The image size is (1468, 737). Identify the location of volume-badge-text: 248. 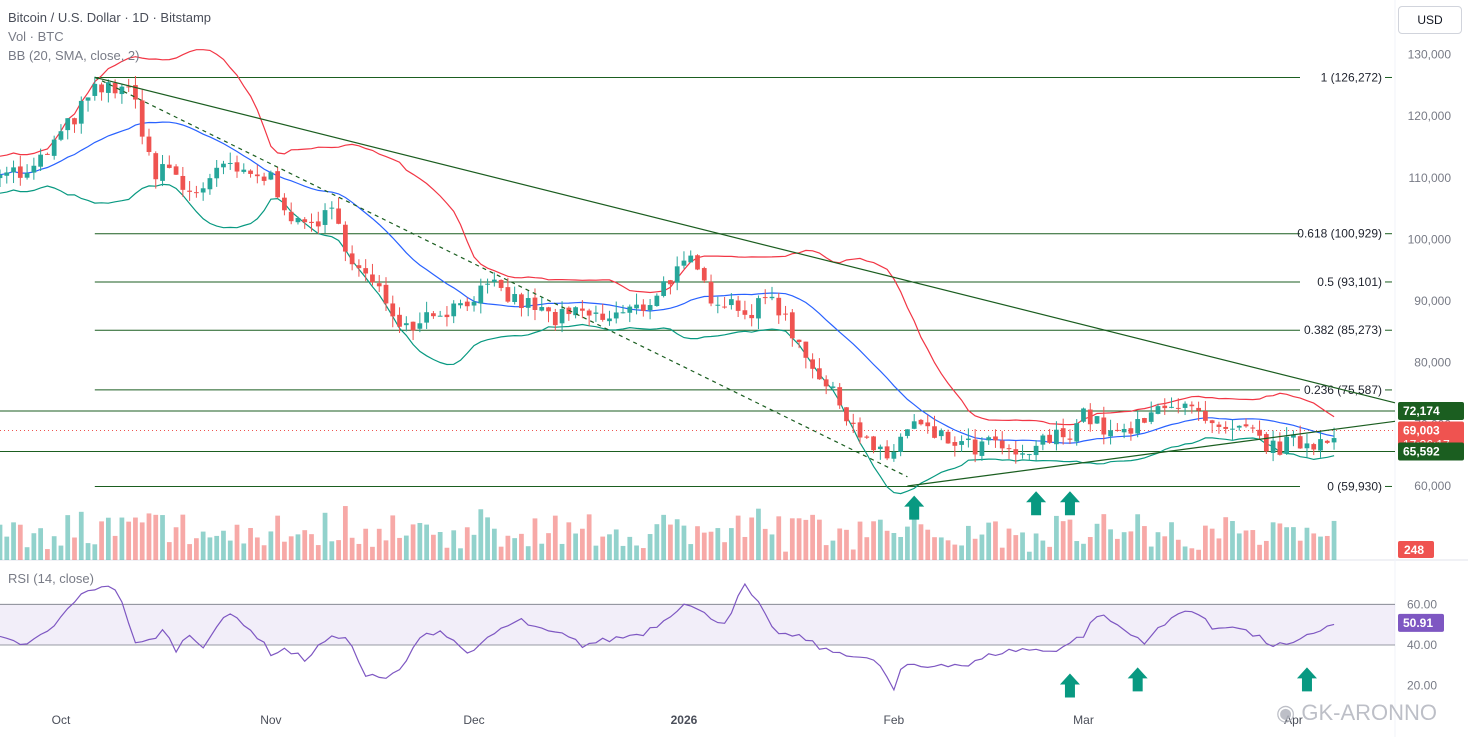
(1414, 550).